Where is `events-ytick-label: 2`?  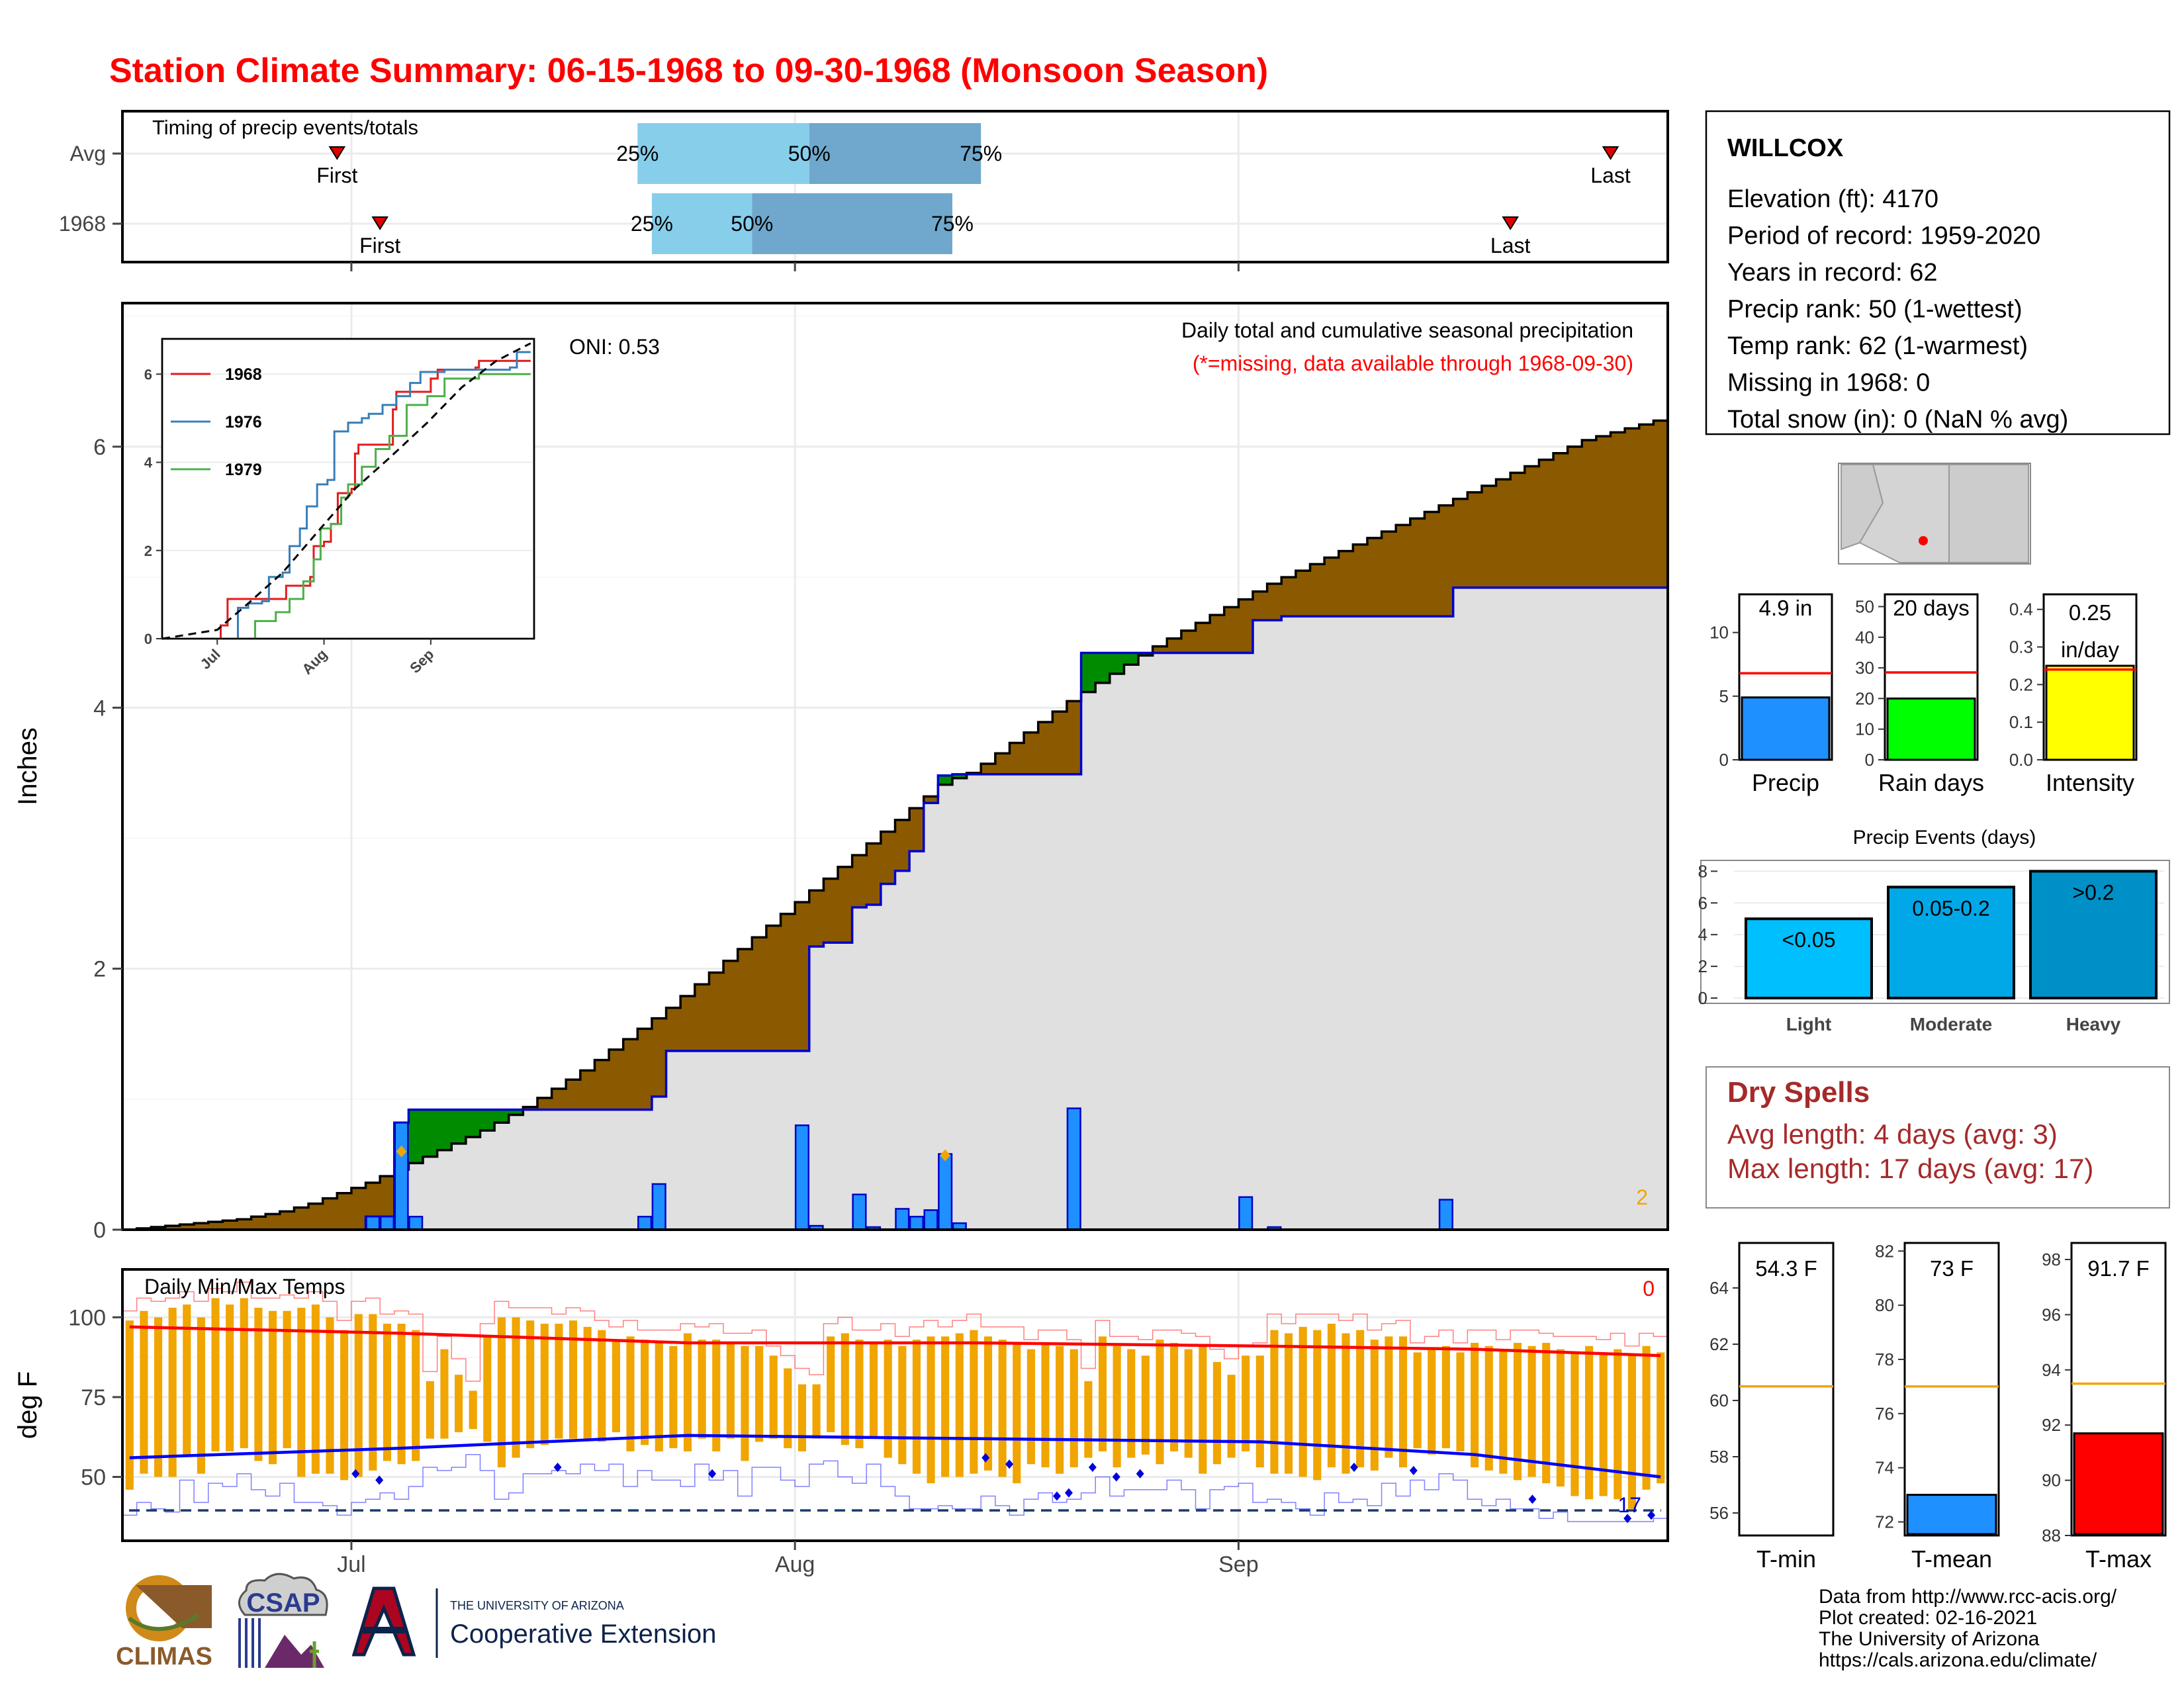
events-ytick-label: 2 is located at coordinates (1703, 966).